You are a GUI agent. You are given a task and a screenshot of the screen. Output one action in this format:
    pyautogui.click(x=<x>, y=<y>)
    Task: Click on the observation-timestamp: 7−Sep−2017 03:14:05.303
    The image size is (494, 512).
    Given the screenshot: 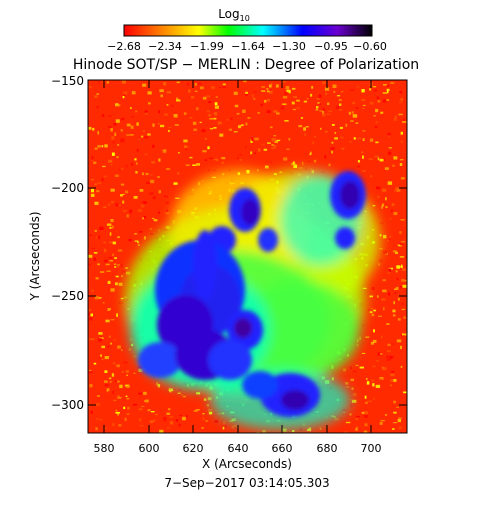 What is the action you would take?
    pyautogui.click(x=246, y=483)
    